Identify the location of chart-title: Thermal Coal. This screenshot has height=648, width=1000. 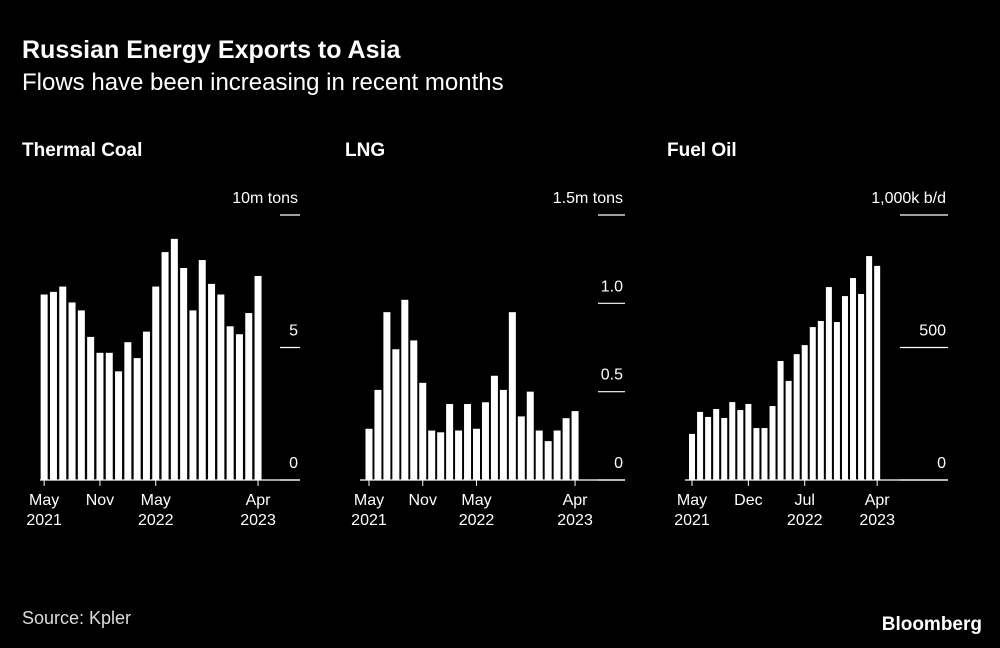
(82, 150).